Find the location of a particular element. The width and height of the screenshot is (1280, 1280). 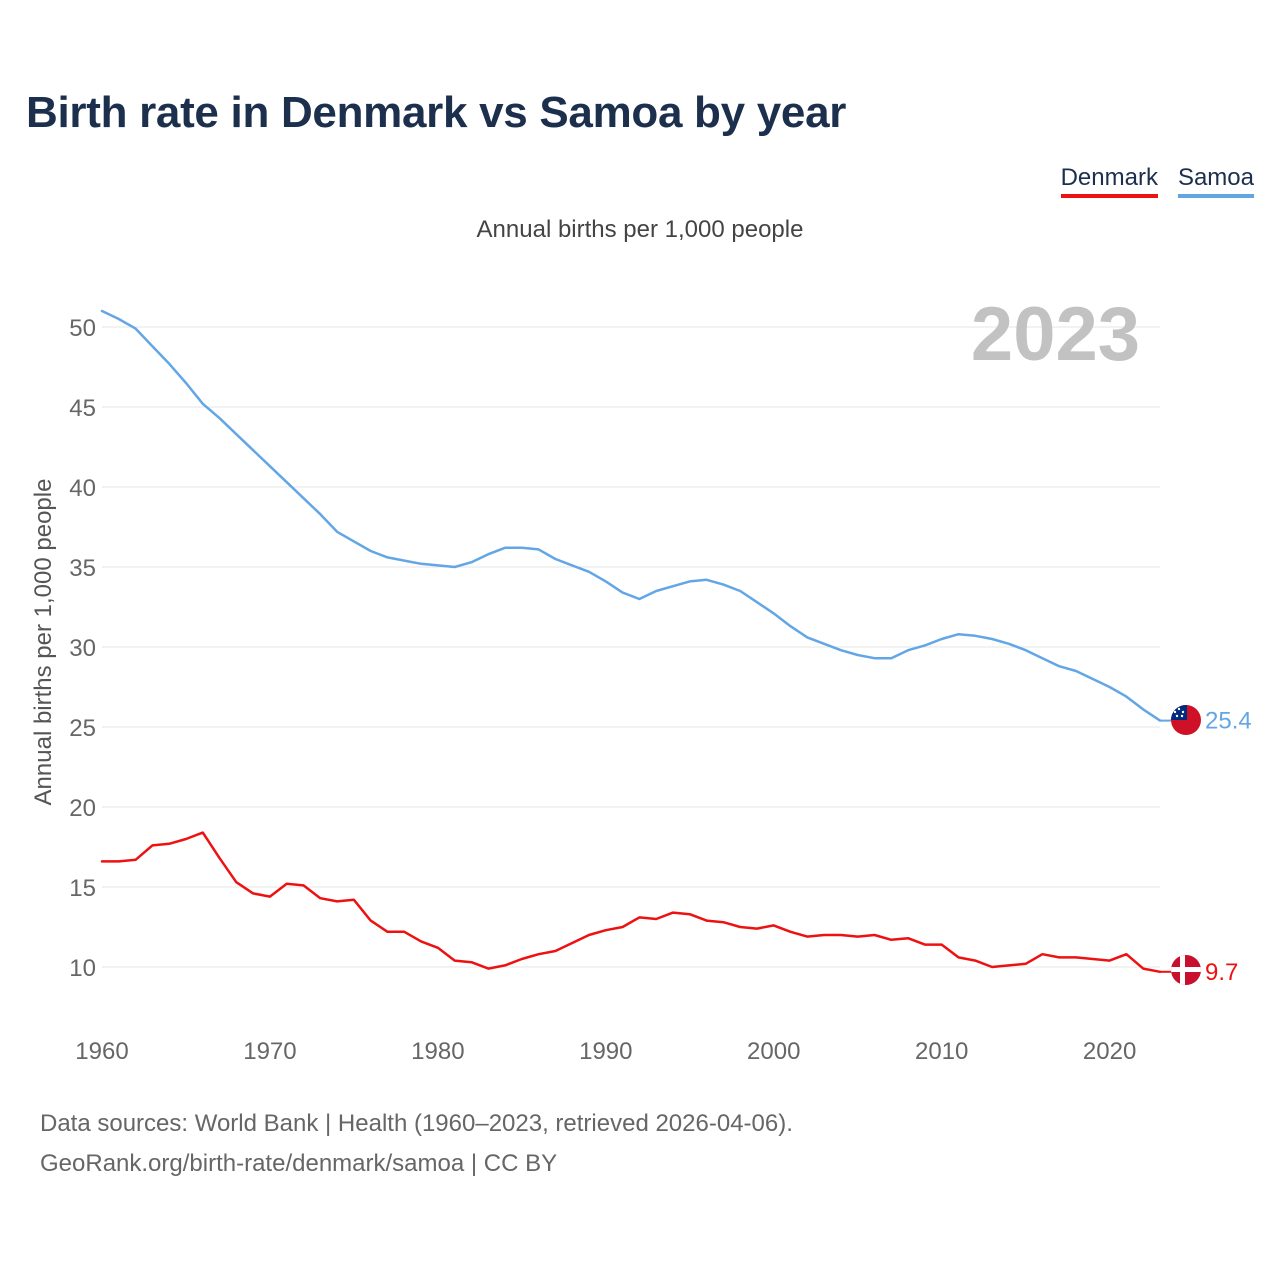

x-tick-label: 1970 is located at coordinates (269, 1051).